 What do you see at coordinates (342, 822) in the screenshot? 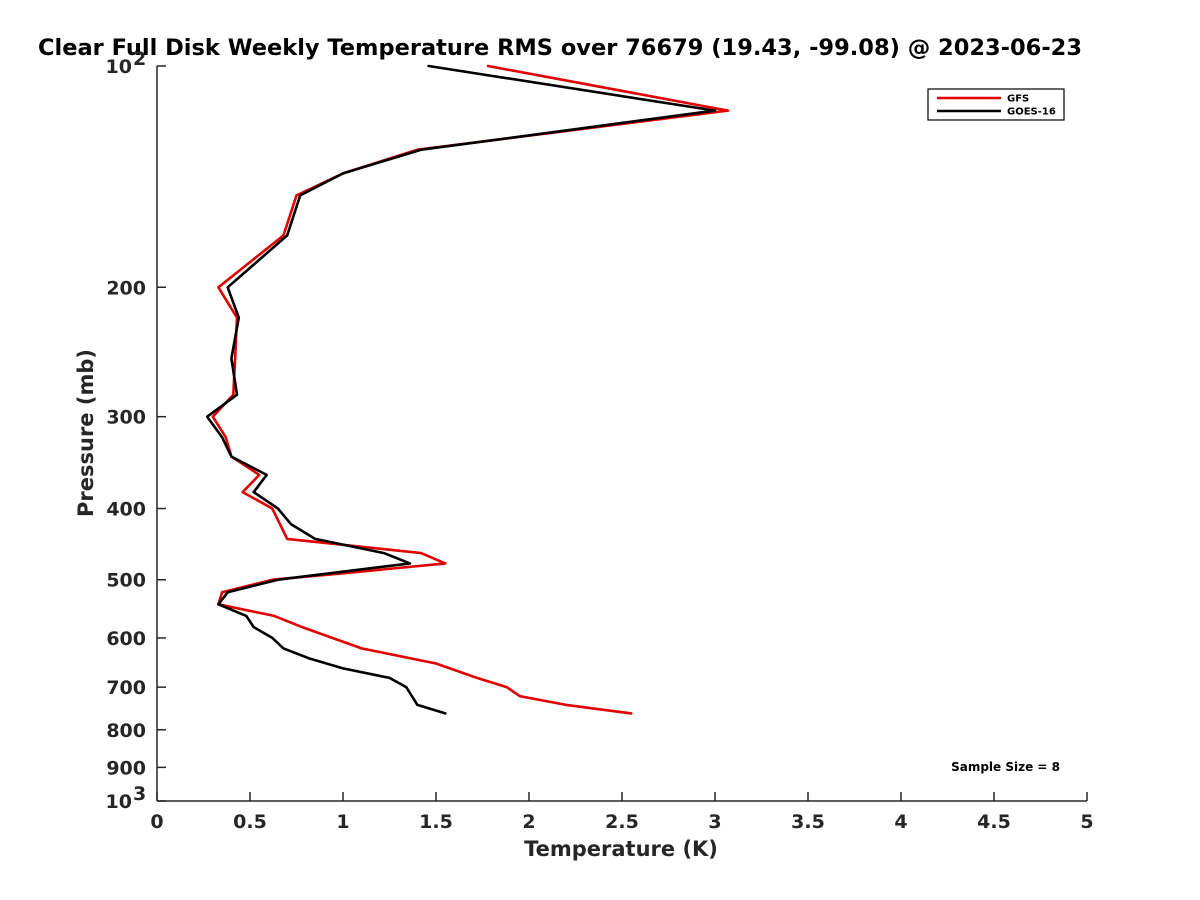
I see `x-tick-label: 1` at bounding box center [342, 822].